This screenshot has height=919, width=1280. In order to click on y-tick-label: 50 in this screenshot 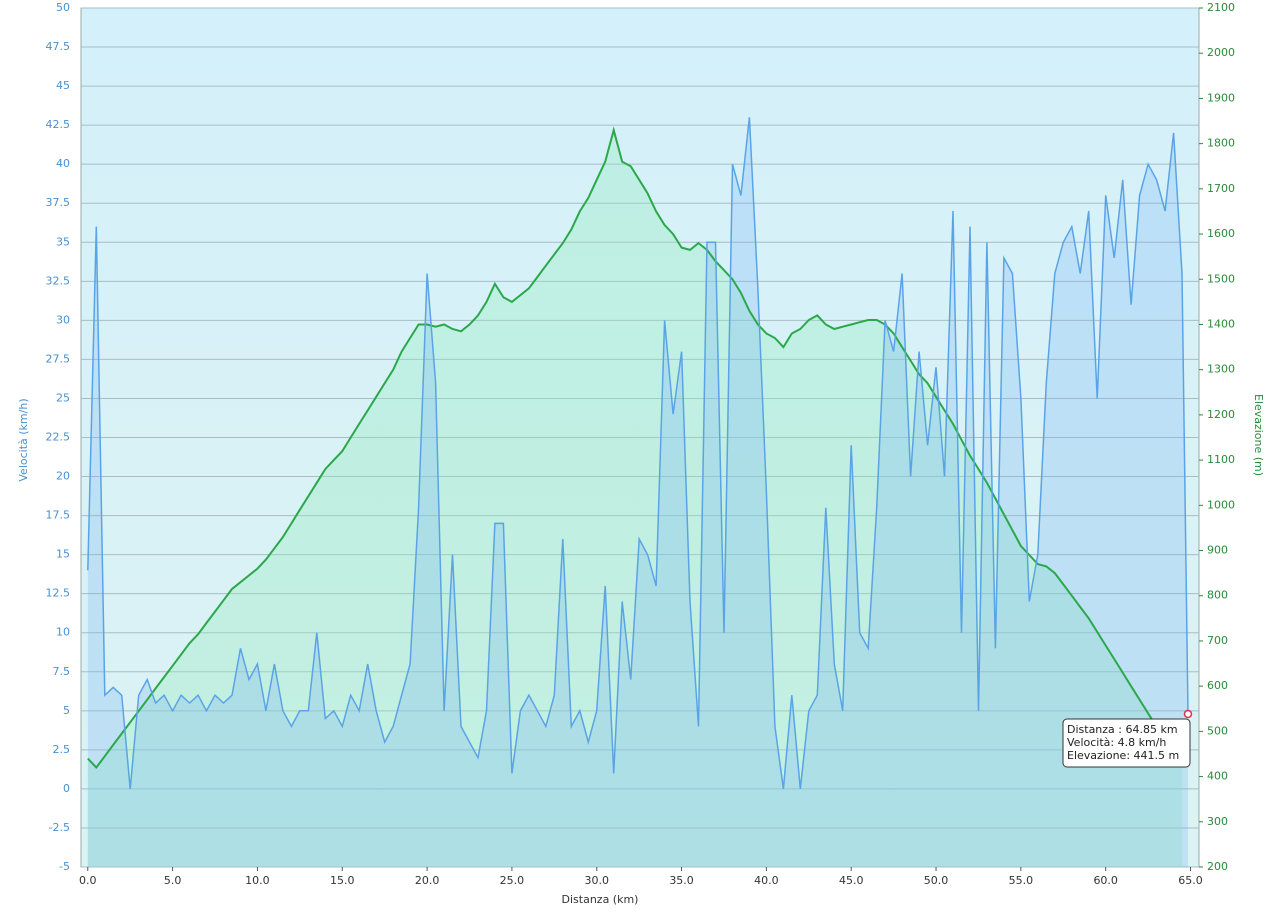, I will do `click(63, 7)`.